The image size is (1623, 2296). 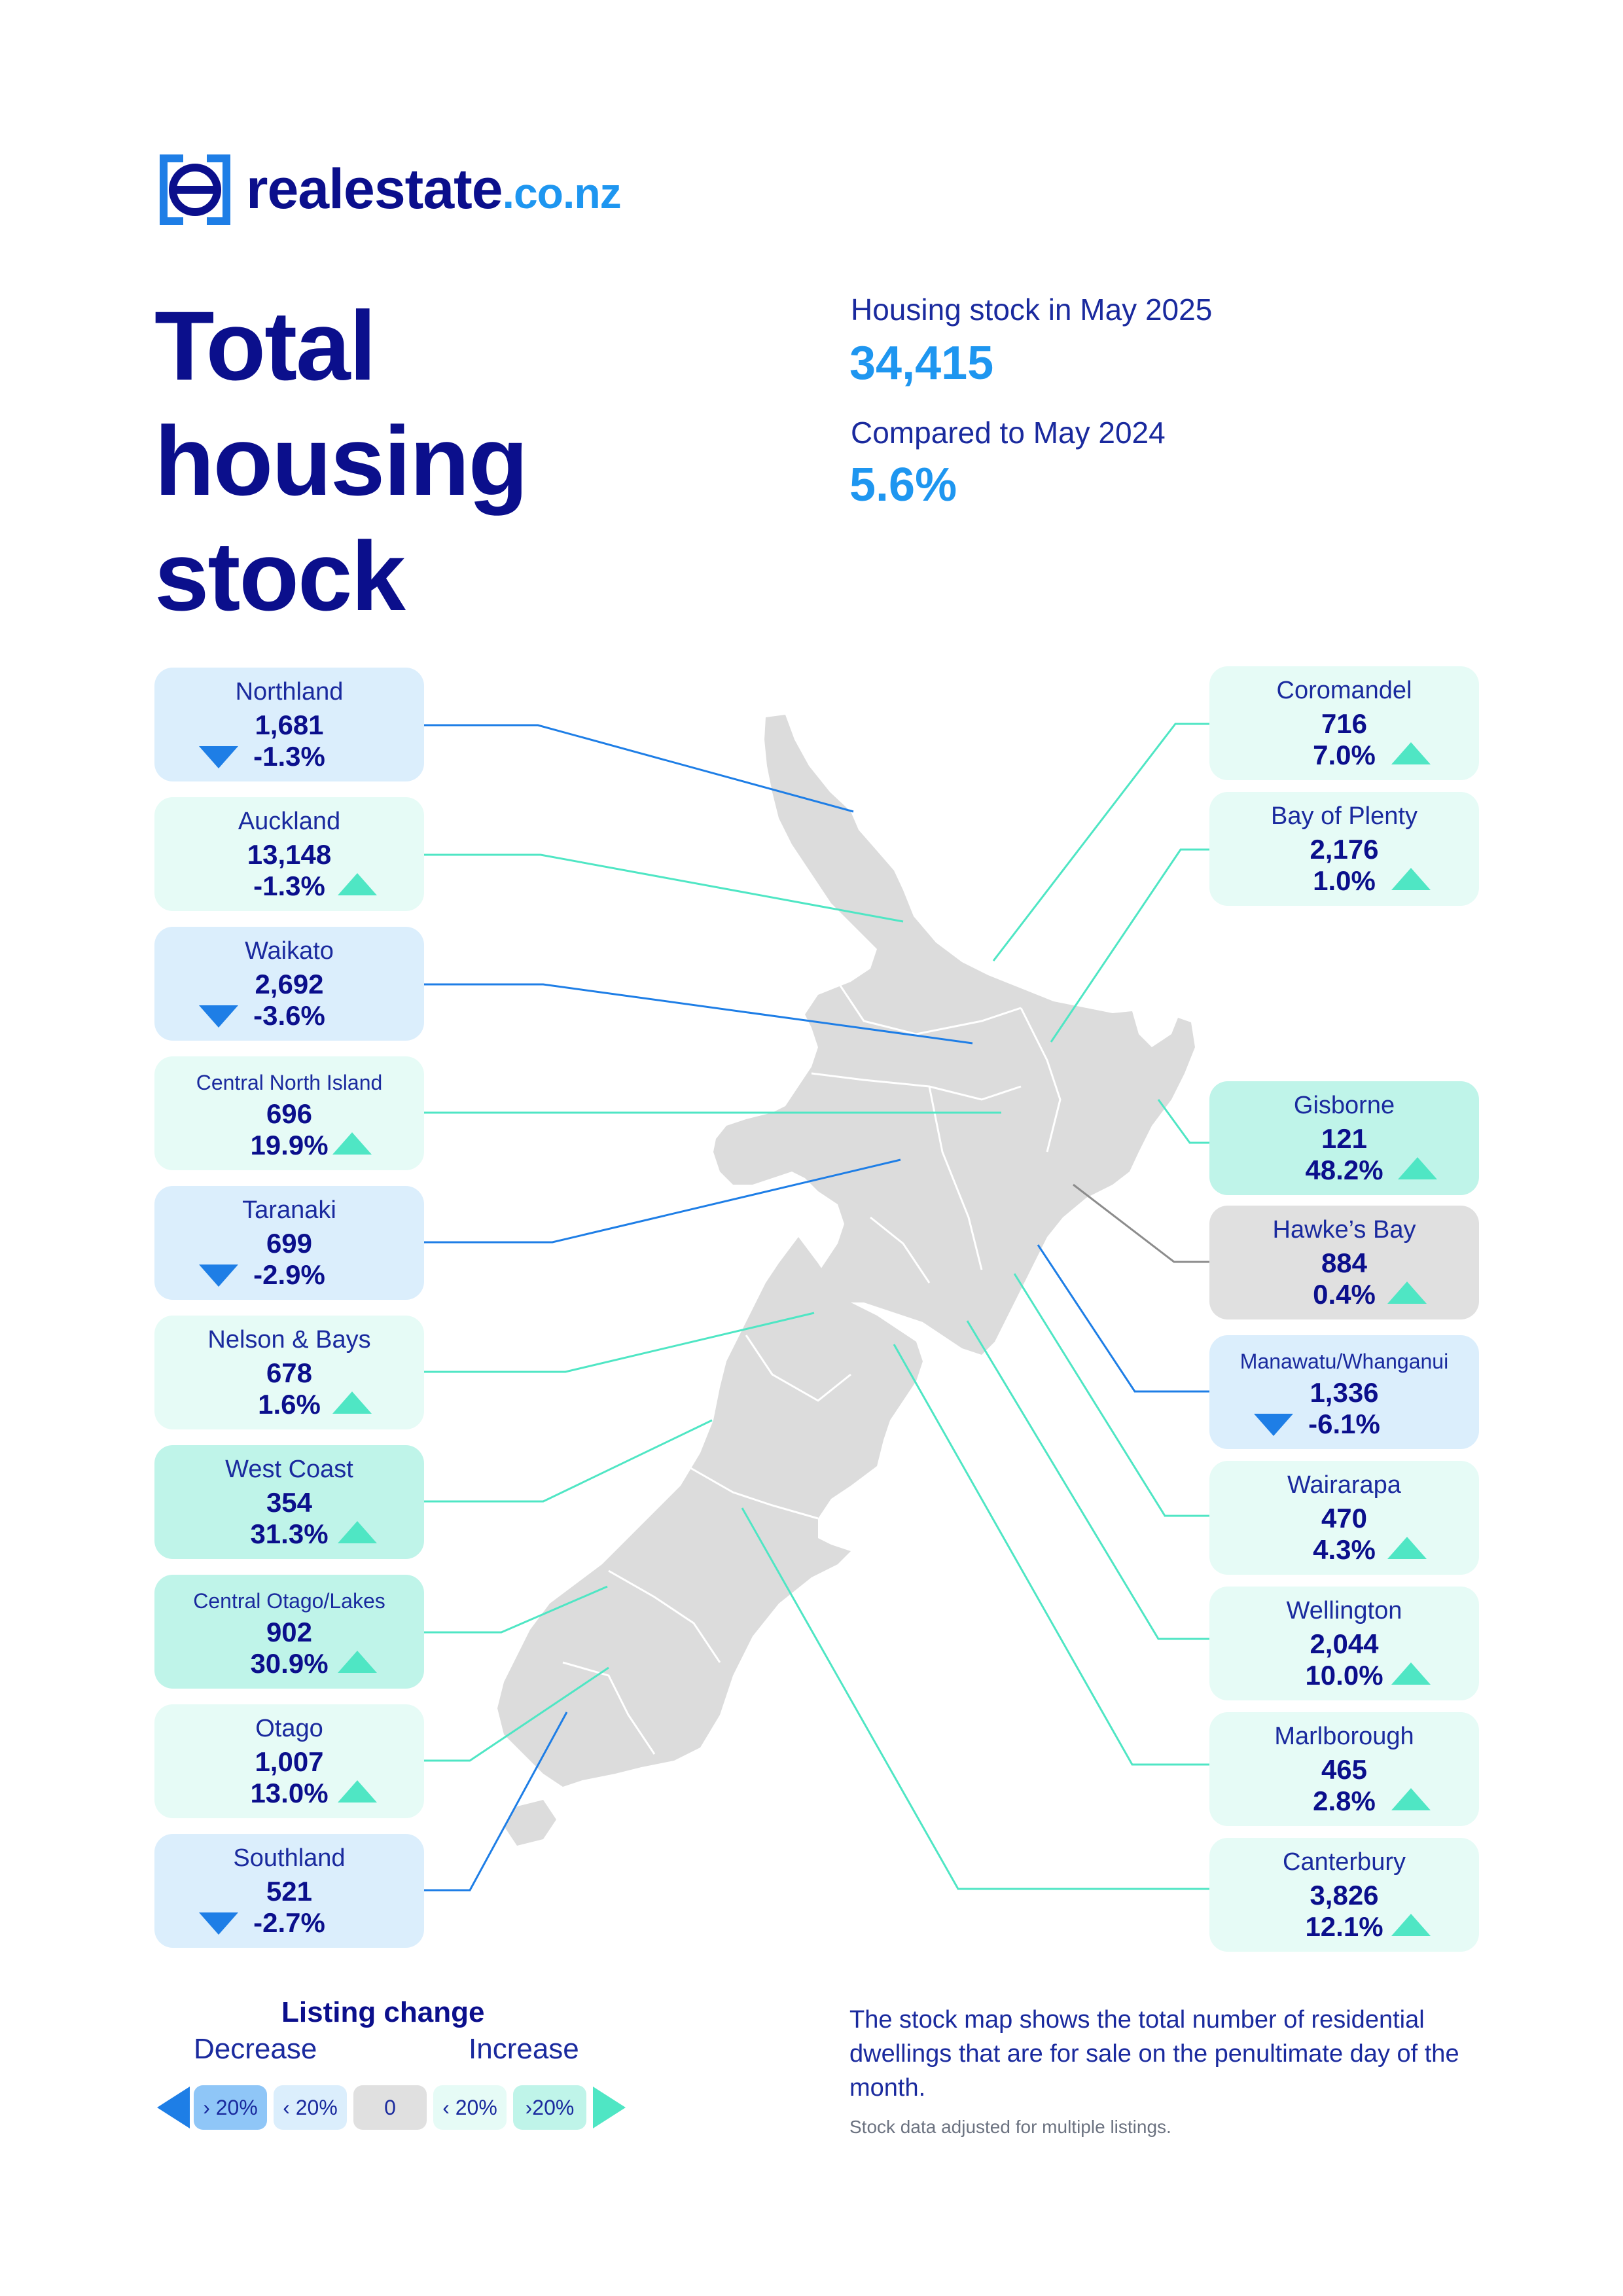 I want to click on region-count: 521, so click(x=289, y=1891).